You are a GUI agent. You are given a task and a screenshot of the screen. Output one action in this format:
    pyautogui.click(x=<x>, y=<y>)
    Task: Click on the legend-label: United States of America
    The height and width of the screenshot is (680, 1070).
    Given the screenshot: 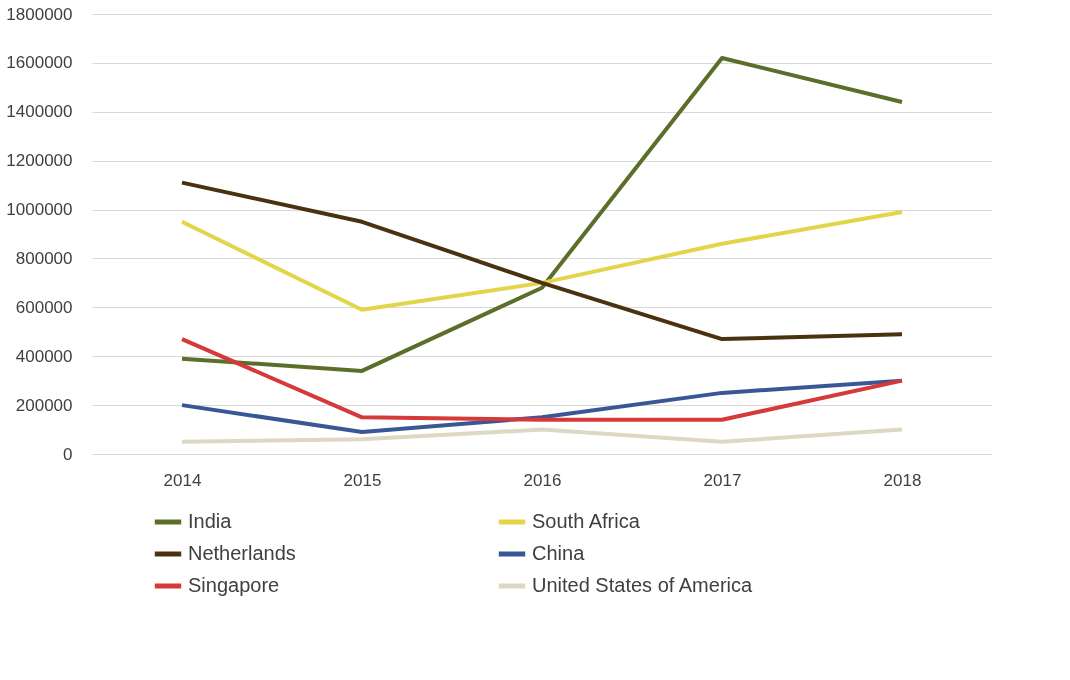 What is the action you would take?
    pyautogui.click(x=642, y=585)
    